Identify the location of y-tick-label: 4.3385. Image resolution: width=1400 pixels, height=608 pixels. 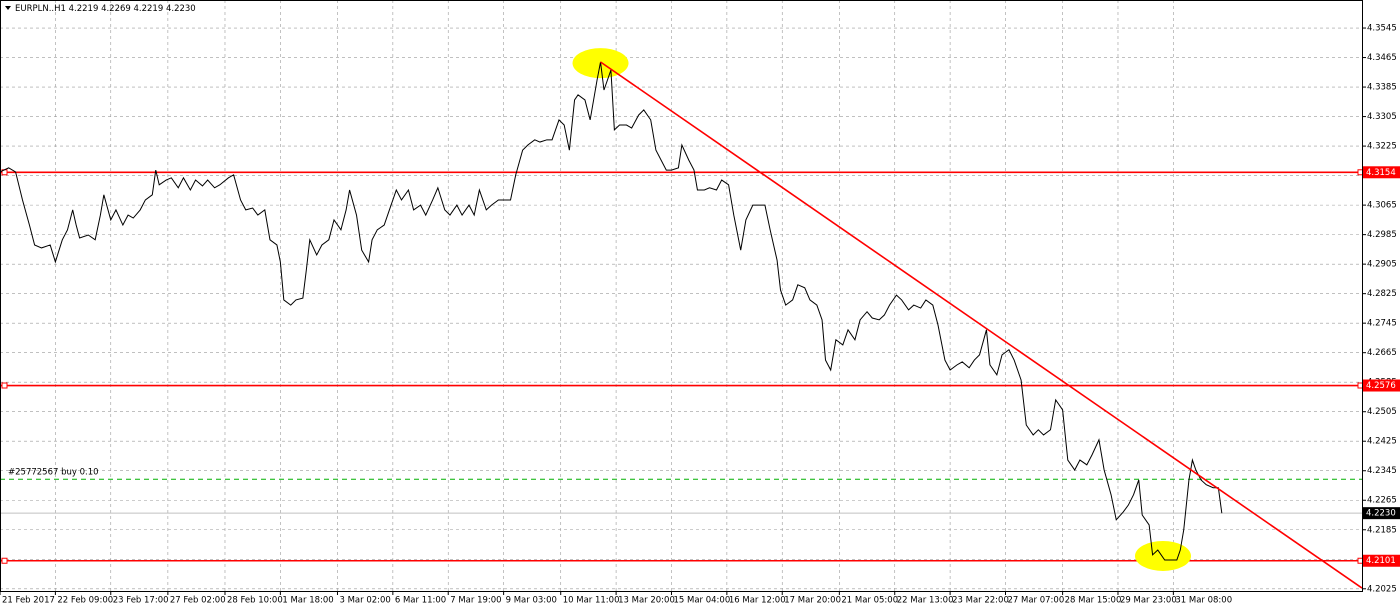
(1382, 88).